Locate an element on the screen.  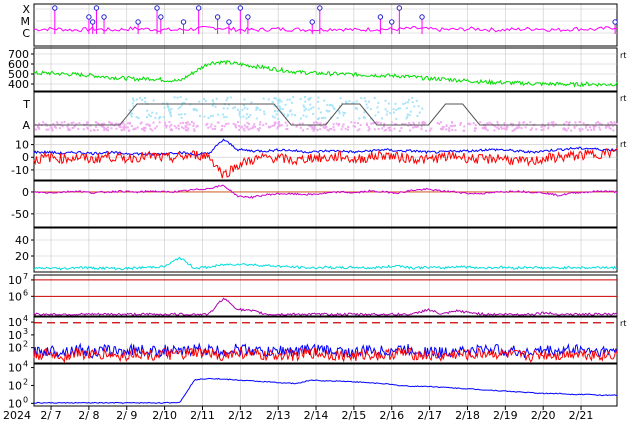
xray-flux-line is located at coordinates (325, 29).